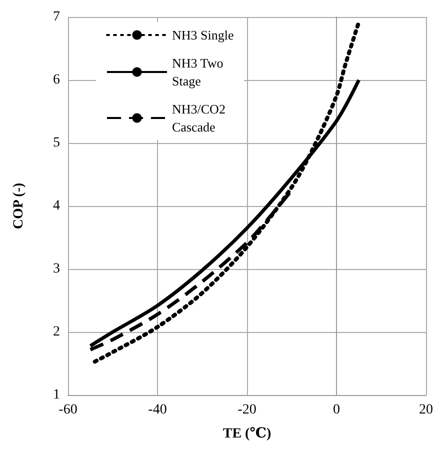 The image size is (436, 453). Describe the element at coordinates (157, 410) in the screenshot. I see `x-tick-label: -40` at that location.